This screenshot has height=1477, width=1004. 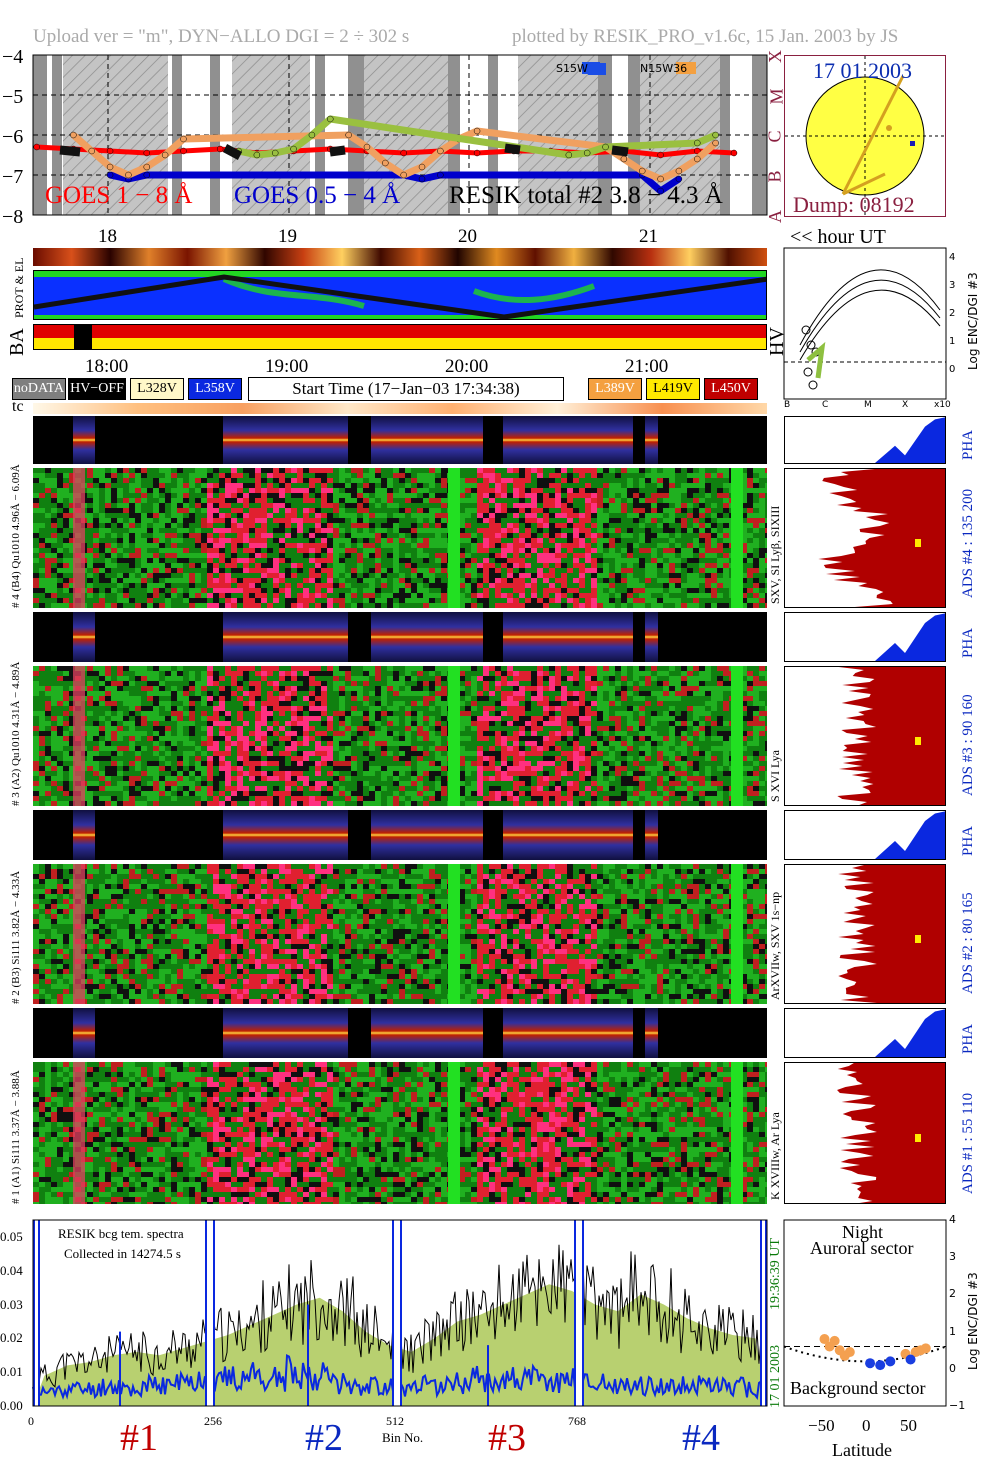 What do you see at coordinates (952, 313) in the screenshot?
I see `hv-ytick-2: 2` at bounding box center [952, 313].